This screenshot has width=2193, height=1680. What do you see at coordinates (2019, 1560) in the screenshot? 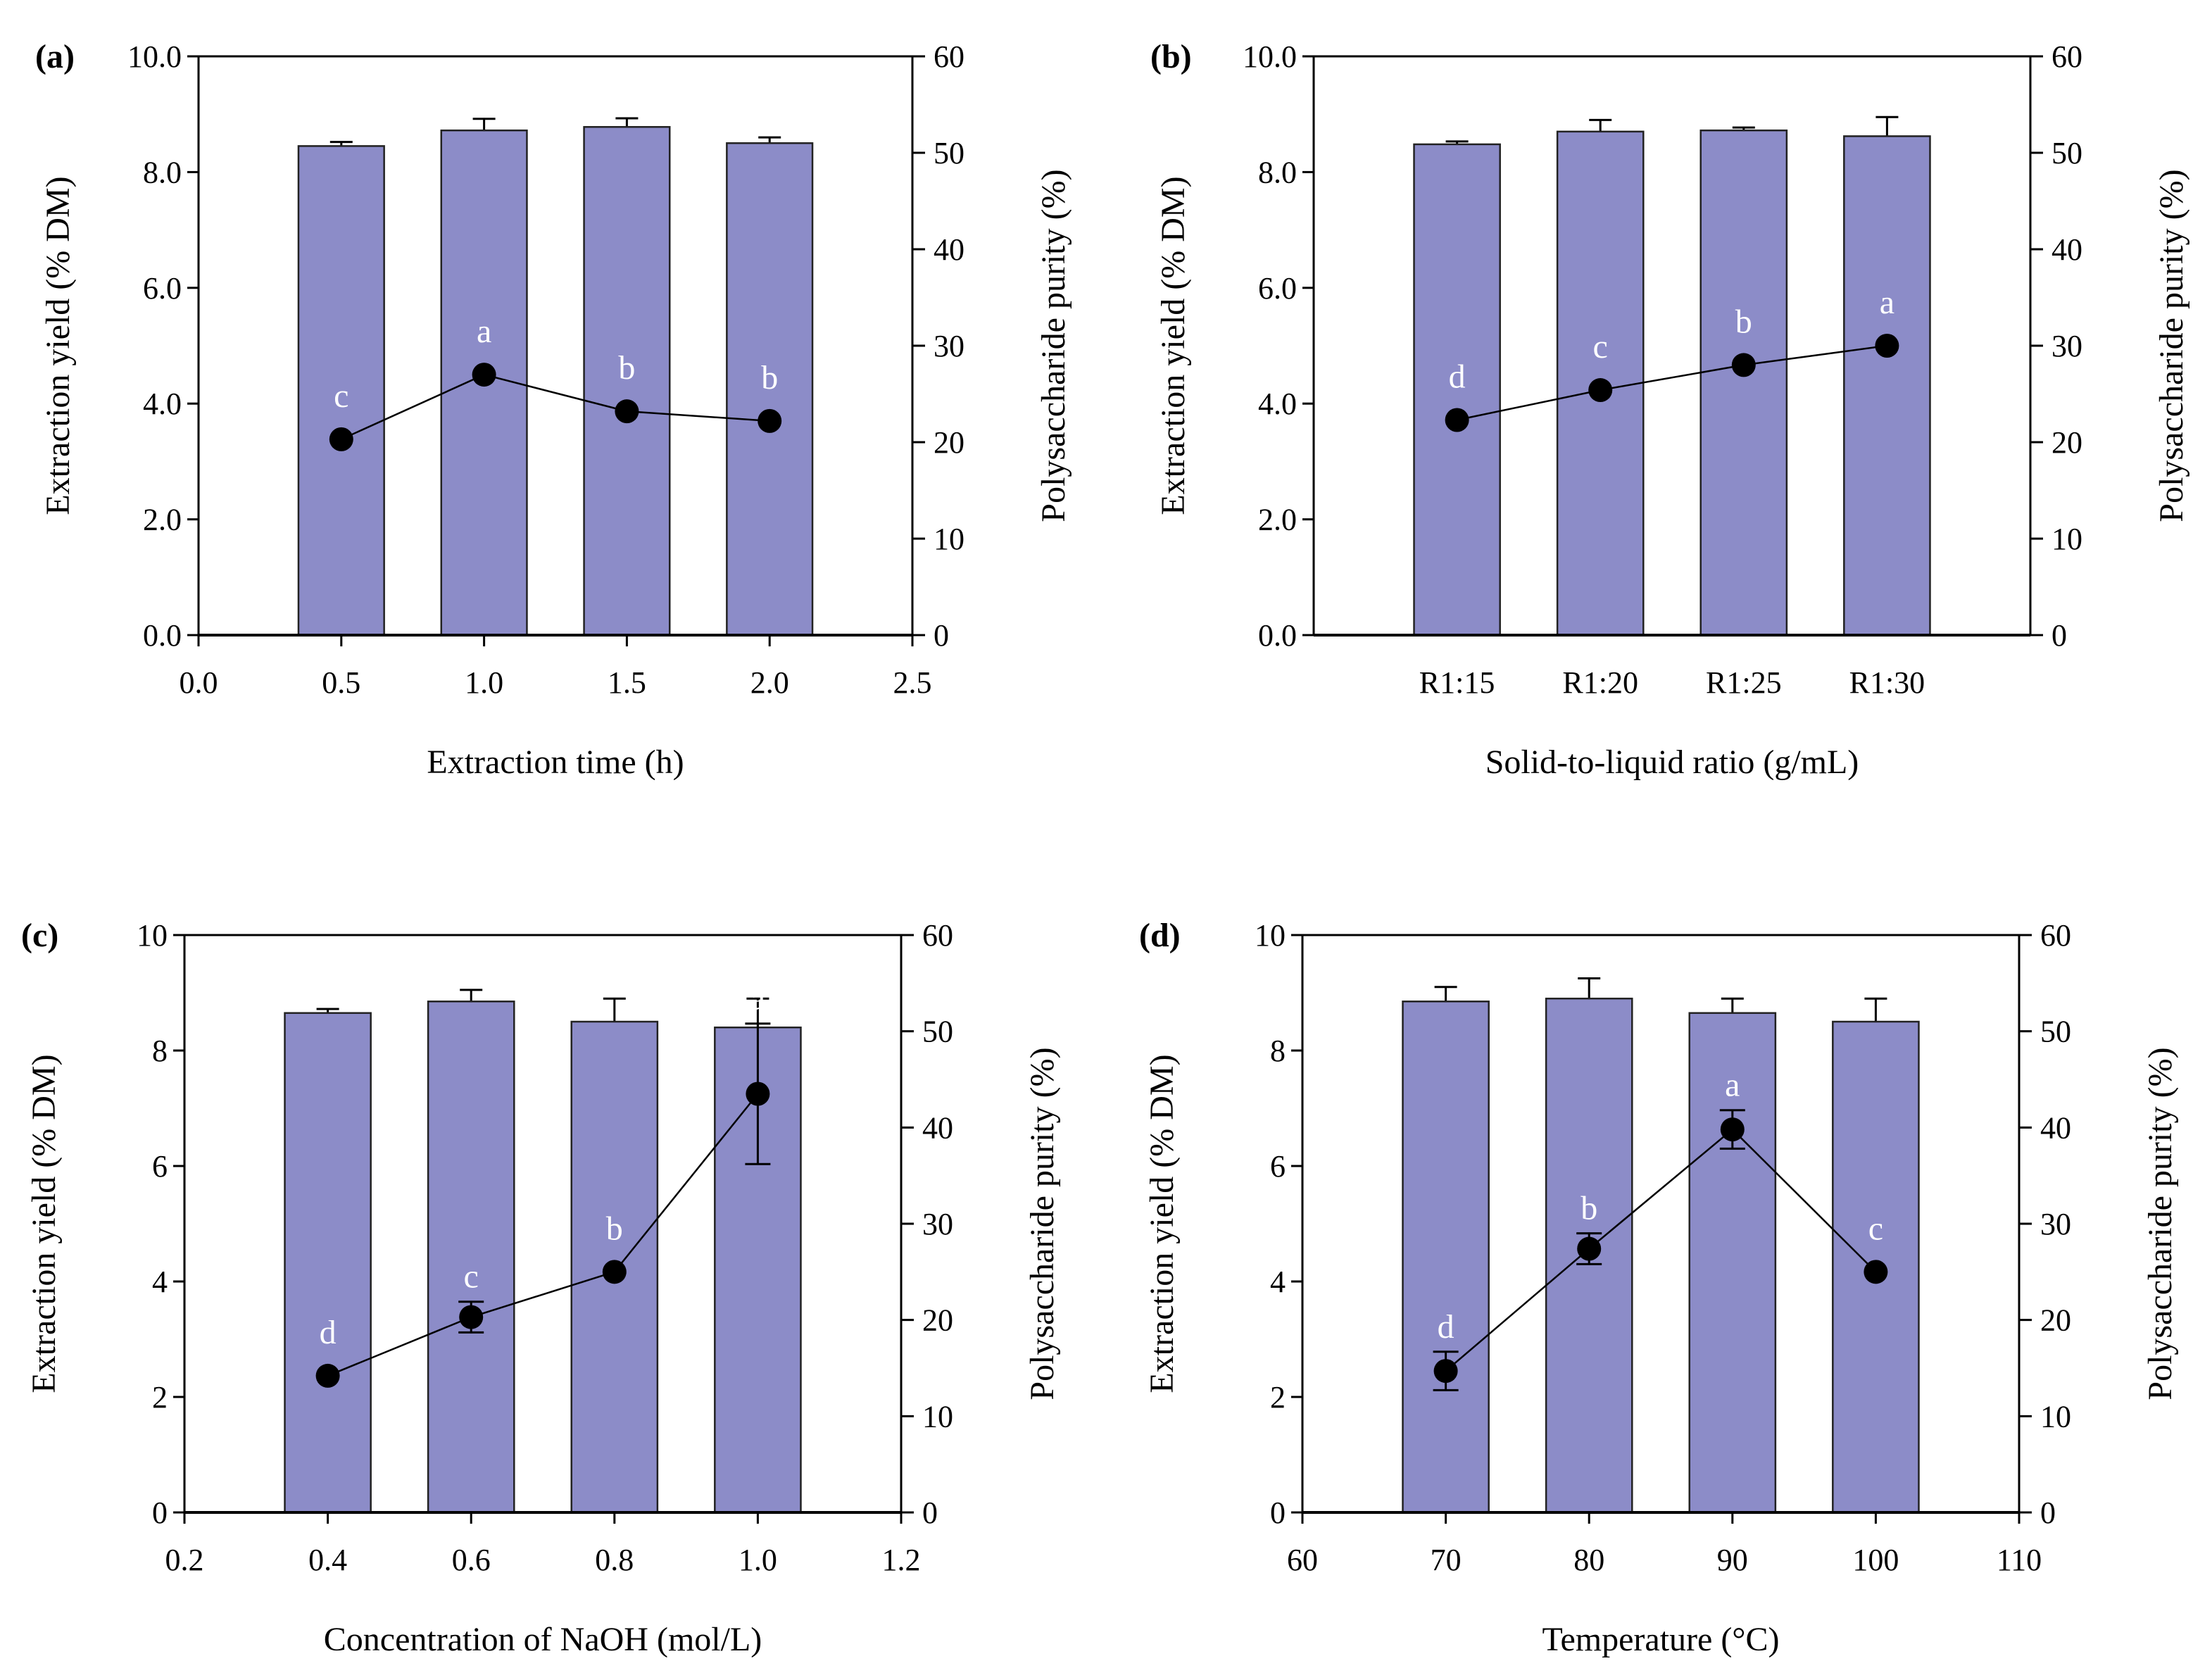
I see `x-tick-label: 110` at bounding box center [2019, 1560].